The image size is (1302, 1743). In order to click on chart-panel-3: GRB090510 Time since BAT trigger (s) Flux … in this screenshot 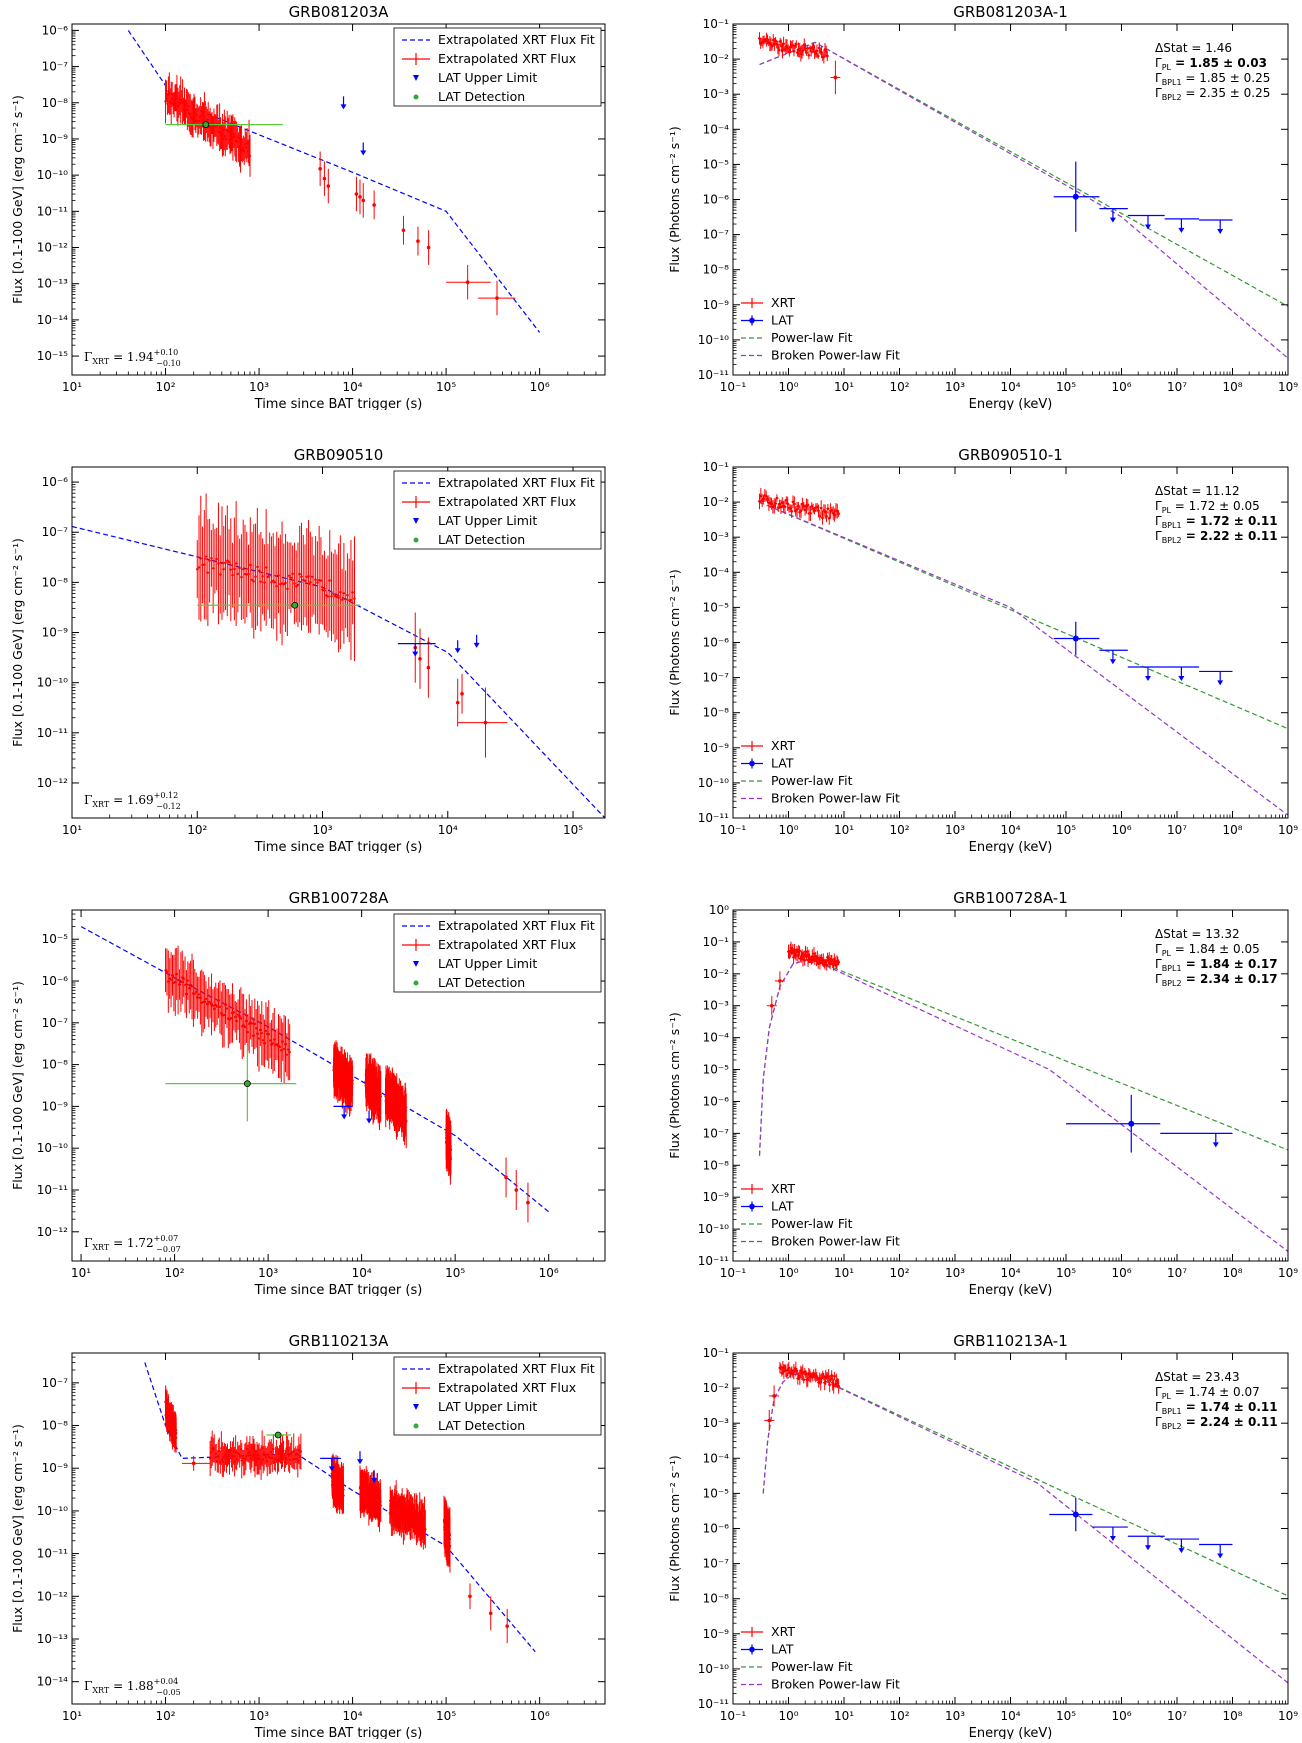, I will do `click(325, 649)`.